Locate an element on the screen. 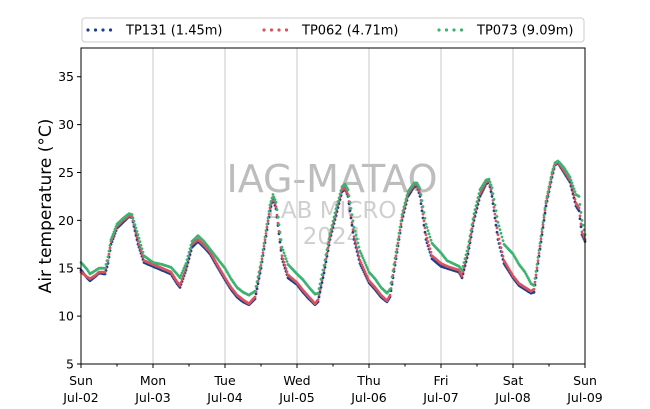 The width and height of the screenshot is (650, 409). watermark: IAG-MATAO LAB MICRO 2024 is located at coordinates (331, 203).